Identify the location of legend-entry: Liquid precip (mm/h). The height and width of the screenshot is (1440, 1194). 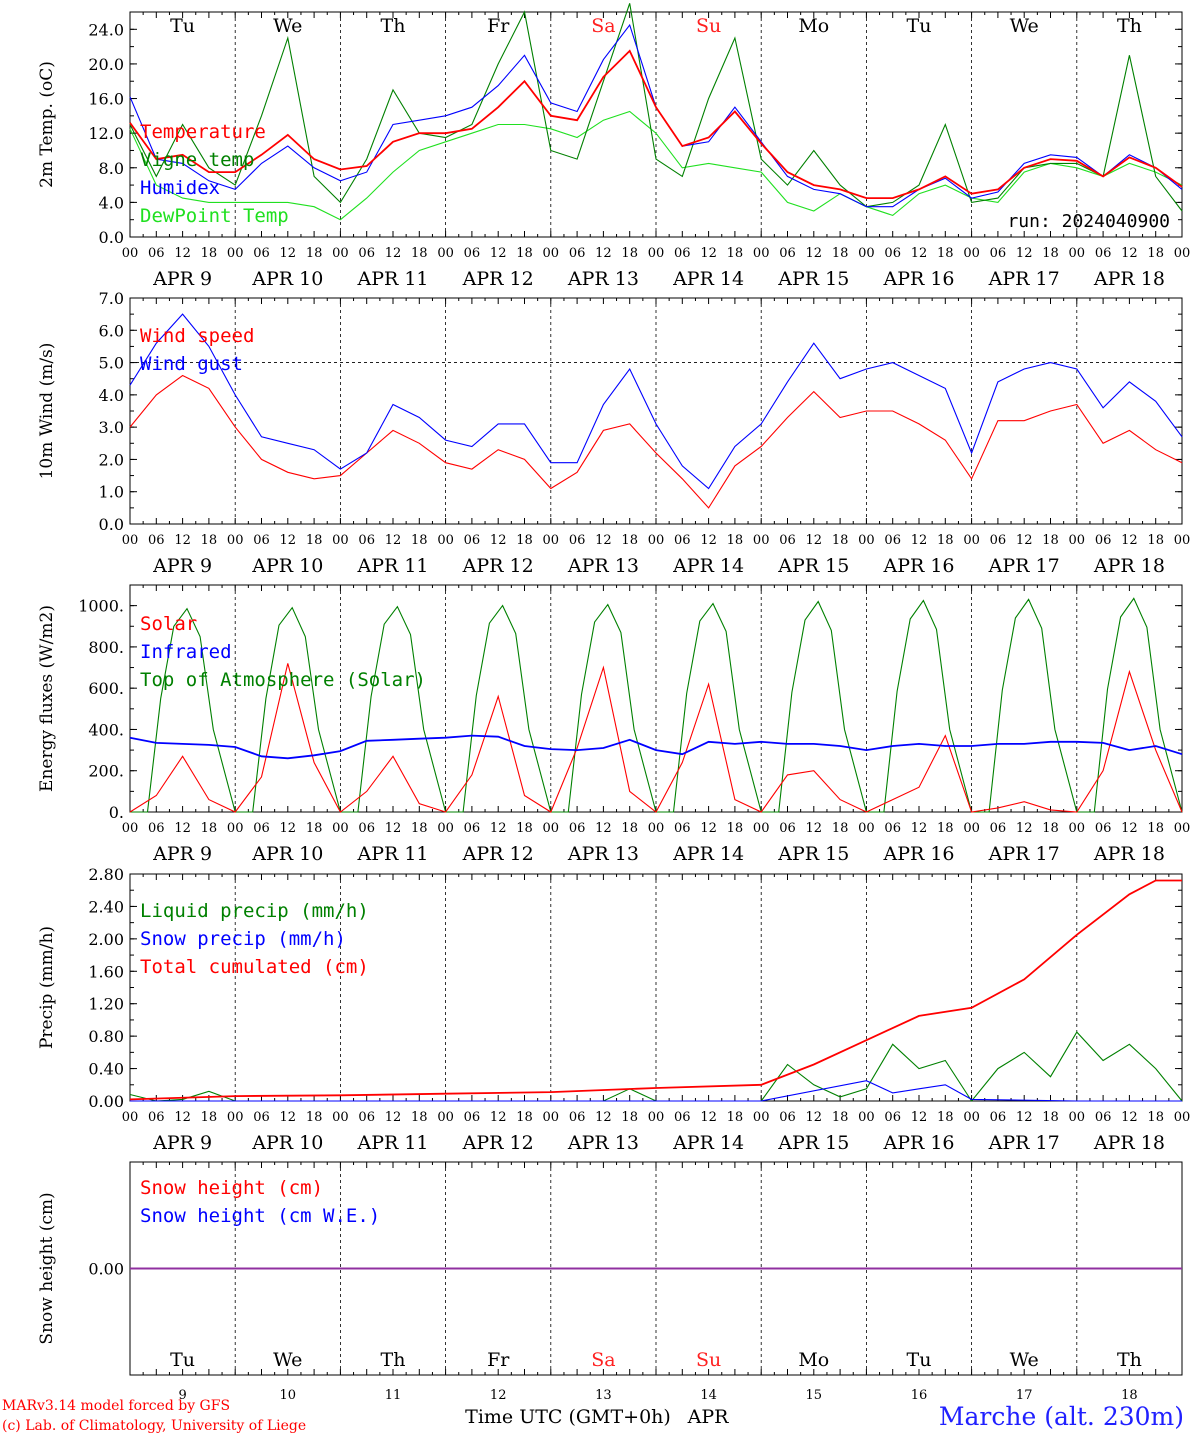
(254, 911).